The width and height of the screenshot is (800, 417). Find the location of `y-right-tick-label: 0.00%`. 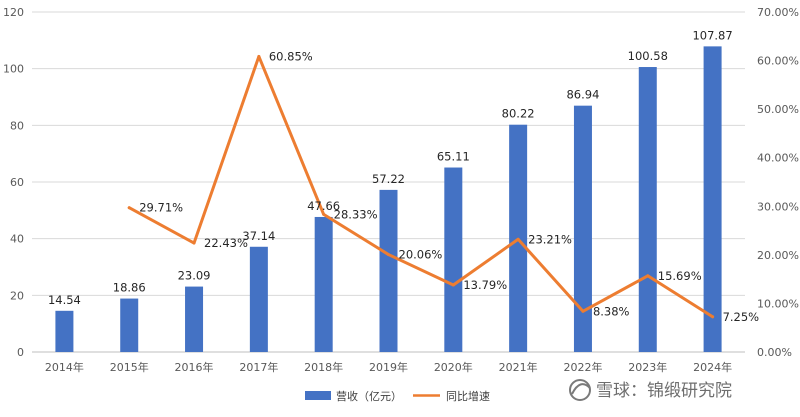

y-right-tick-label: 0.00% is located at coordinates (774, 352).